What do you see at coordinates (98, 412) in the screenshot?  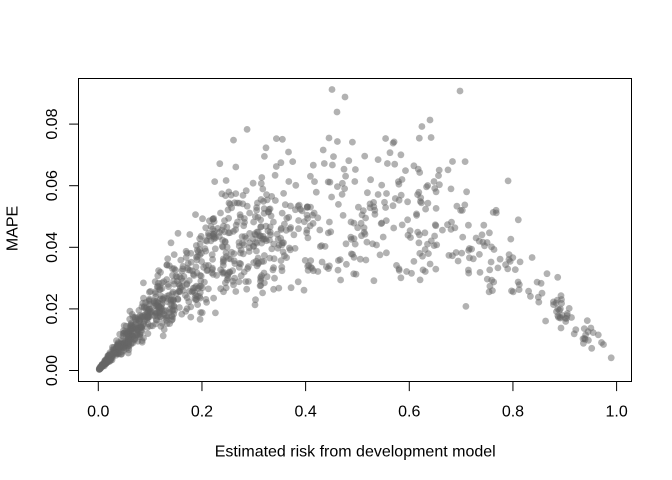 I see `svg-text: 0.0` at bounding box center [98, 412].